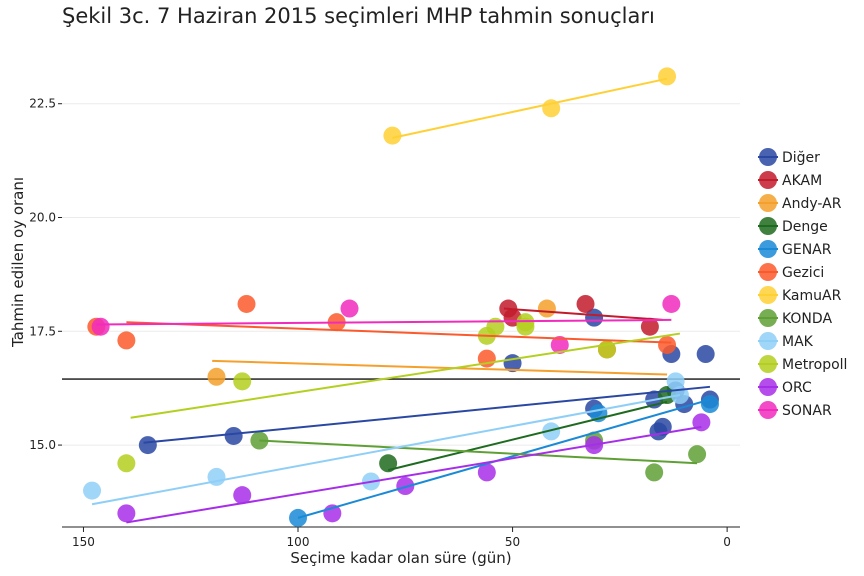  What do you see at coordinates (42, 331) in the screenshot?
I see `y-tick-label: 17.5` at bounding box center [42, 331].